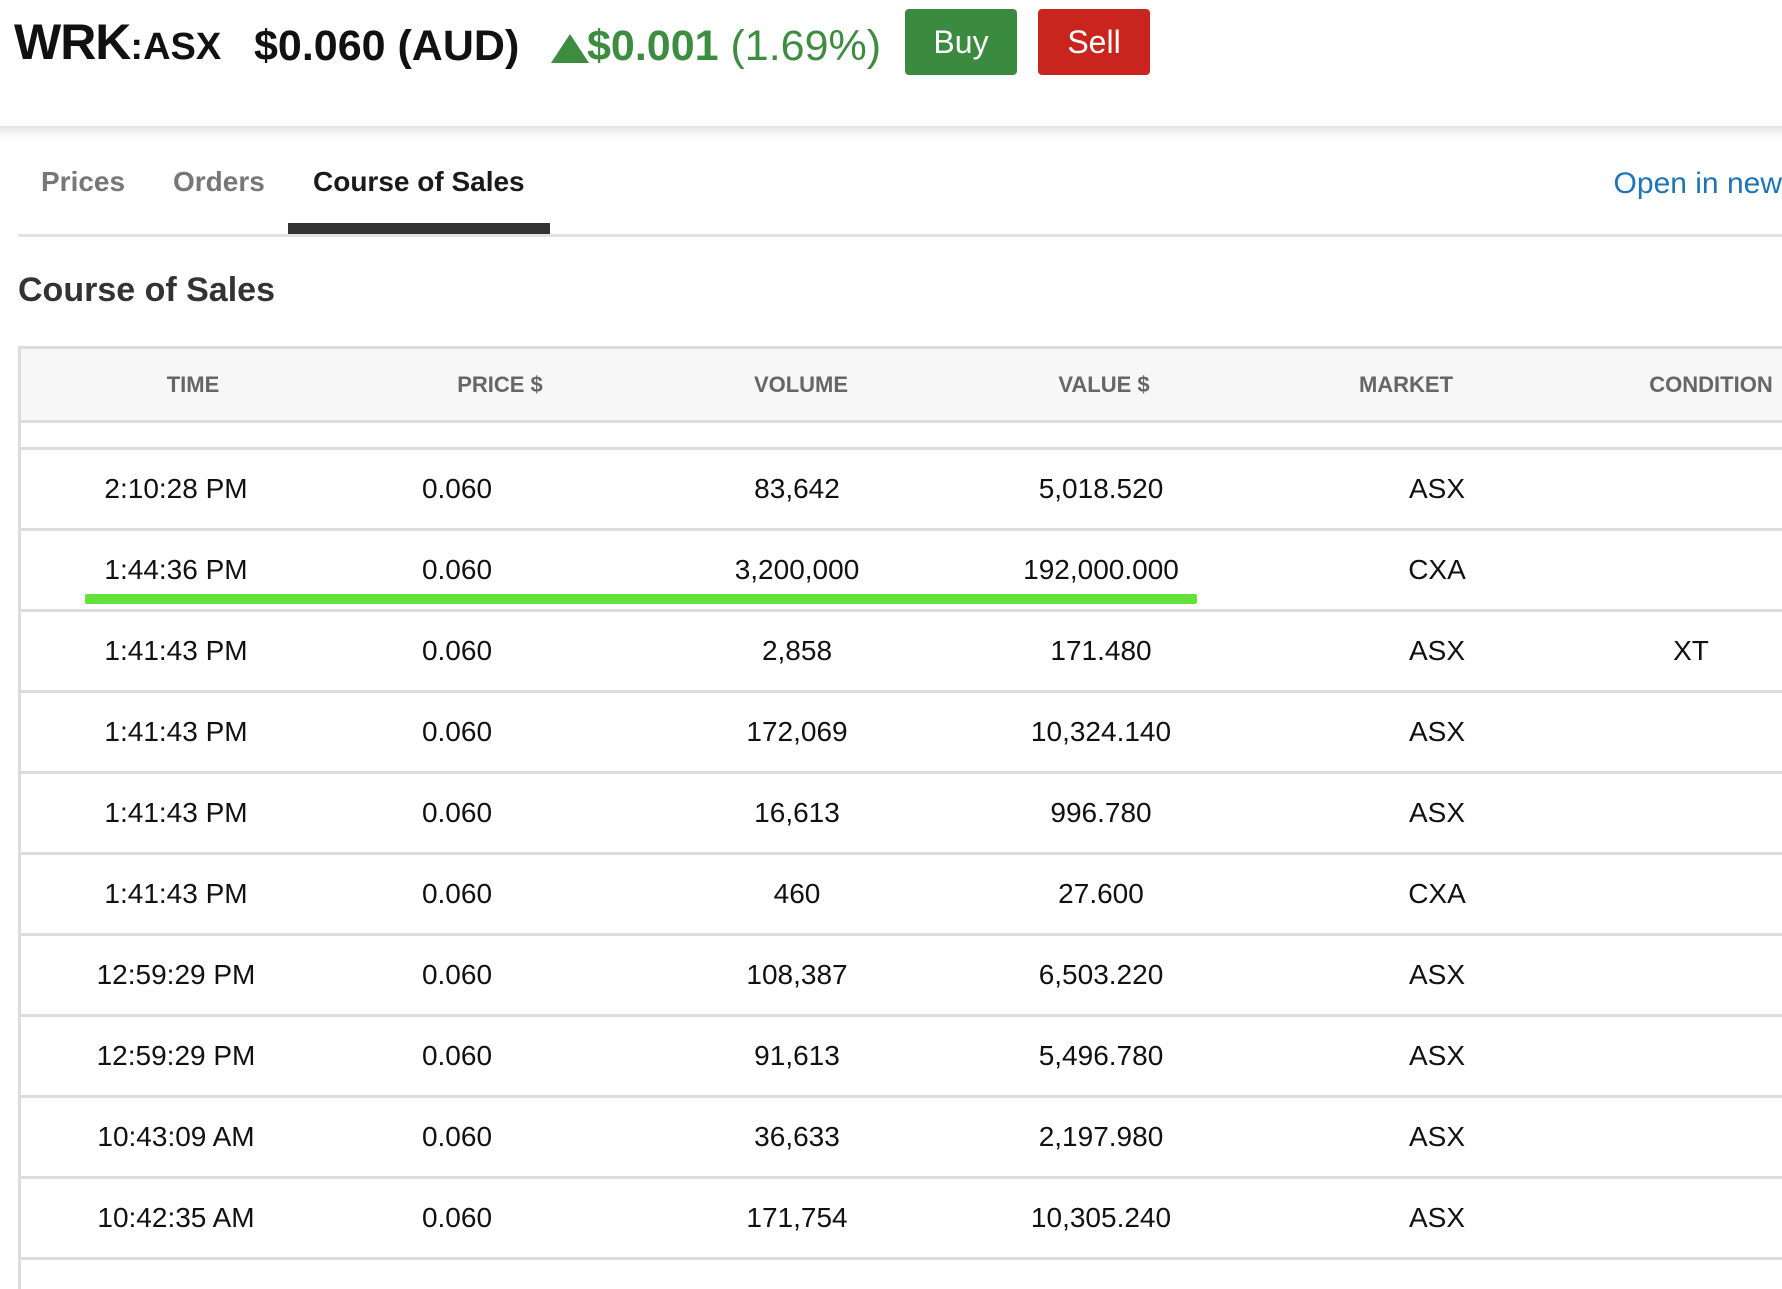 The width and height of the screenshot is (1782, 1289). I want to click on cell-volume: 2,858, so click(797, 650).